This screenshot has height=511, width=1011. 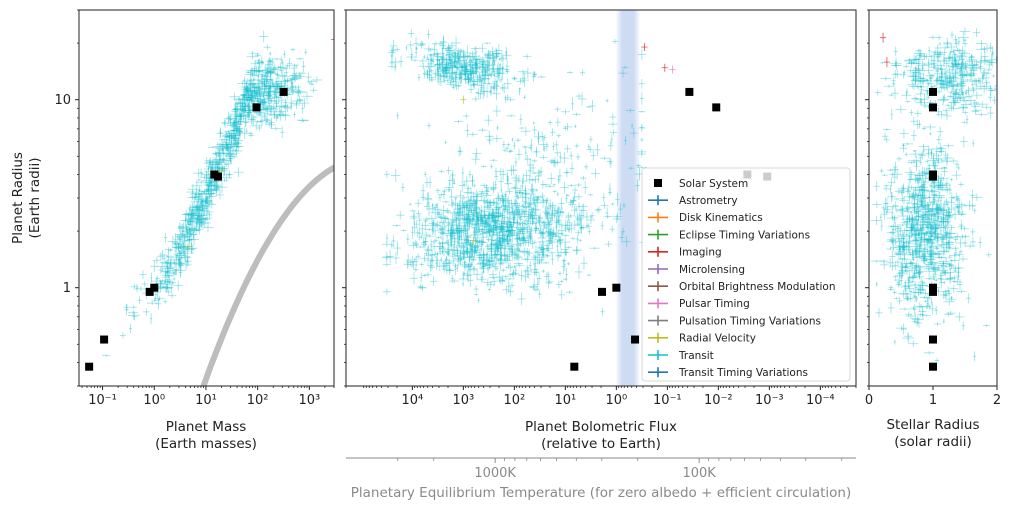 I want to click on y-tick-label: 10, so click(x=62, y=100).